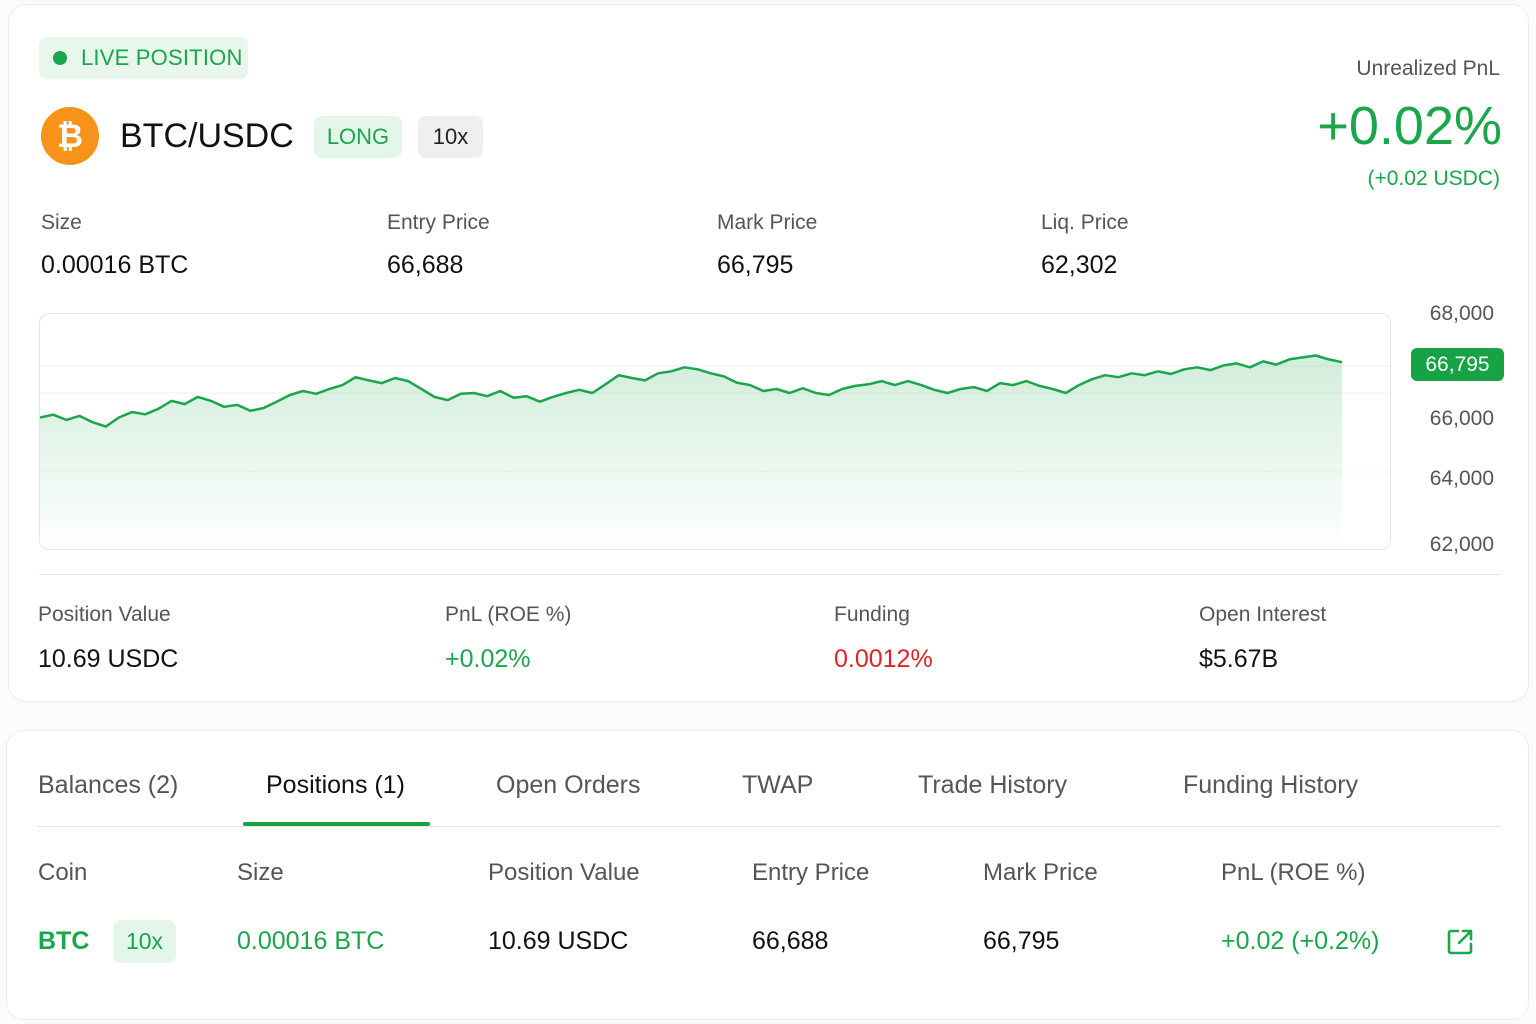  I want to click on price-line, so click(691, 391).